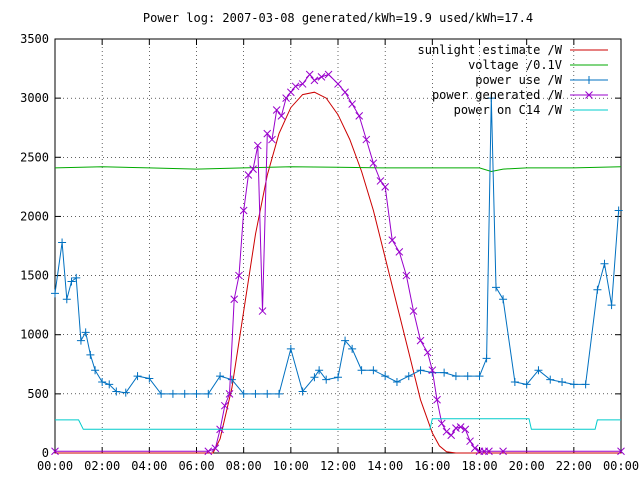 The width and height of the screenshot is (640, 480). I want to click on y-tick-label: 2500, so click(34, 157).